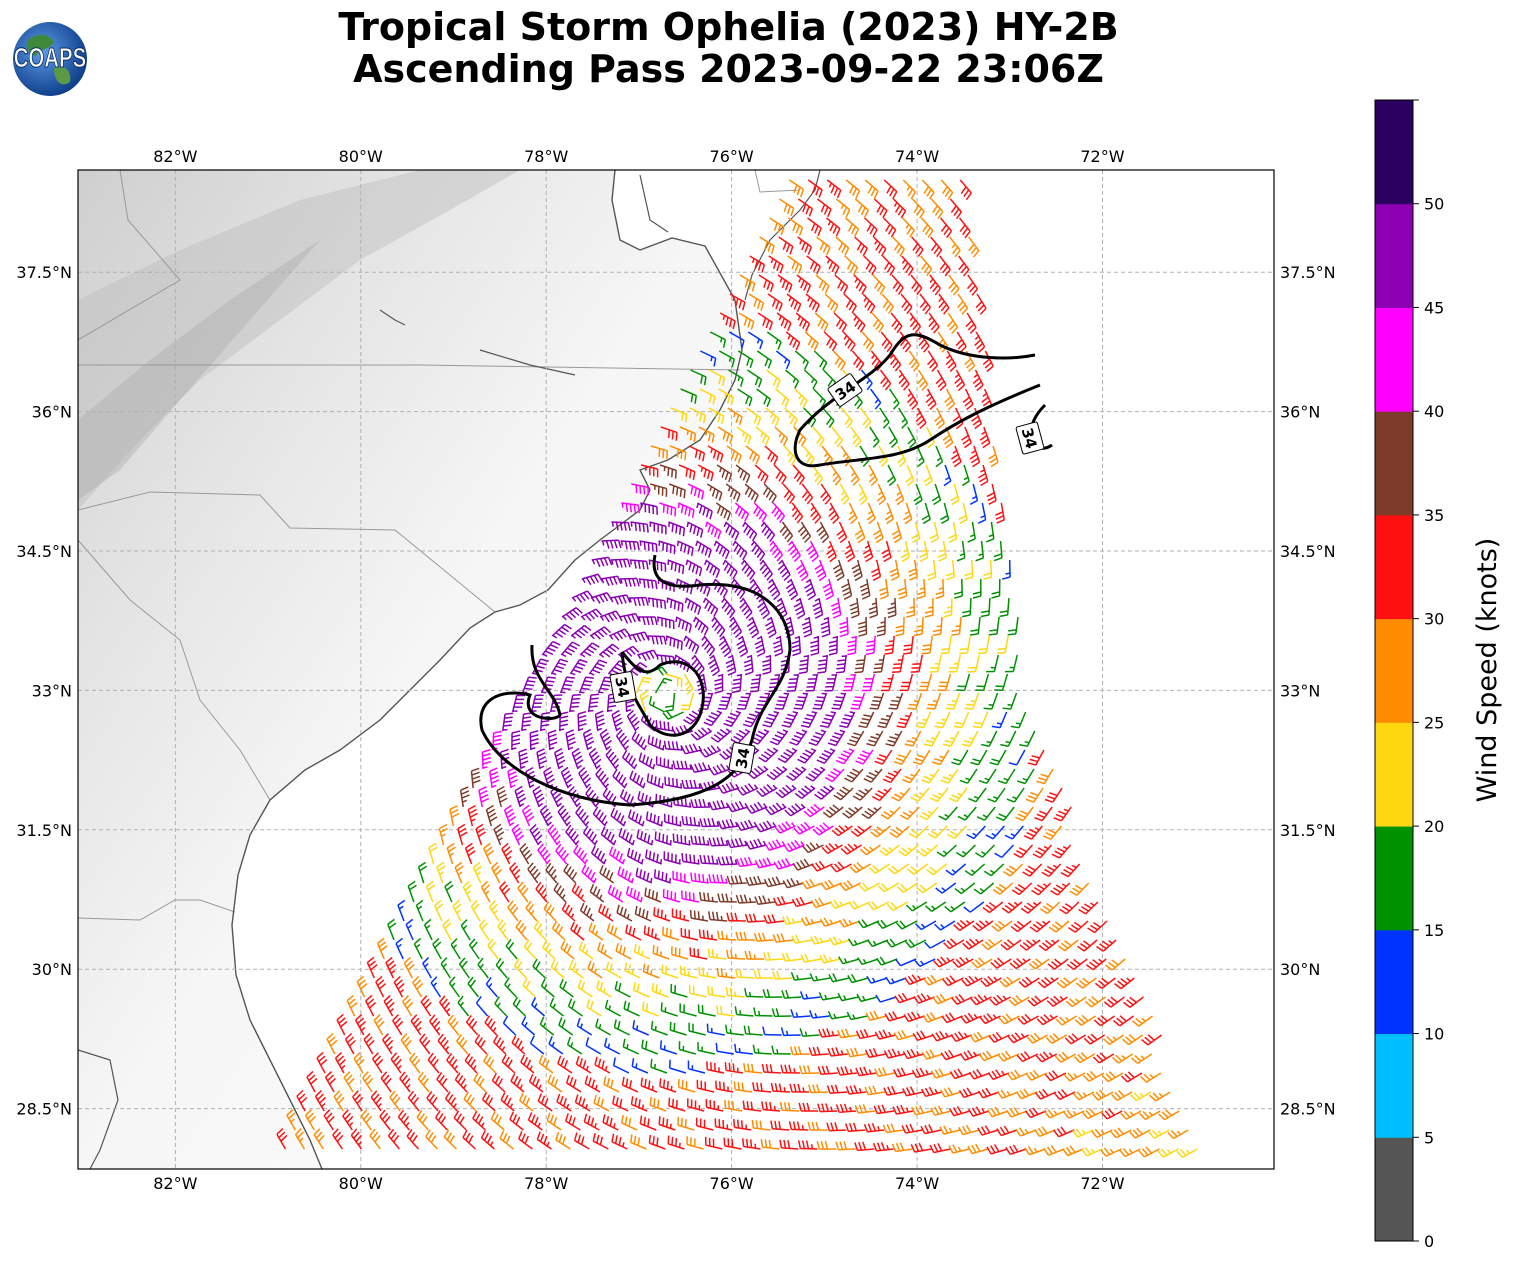 This screenshot has width=1513, height=1264. Describe the element at coordinates (1394, 152) in the screenshot. I see `colorbar-bin` at that location.